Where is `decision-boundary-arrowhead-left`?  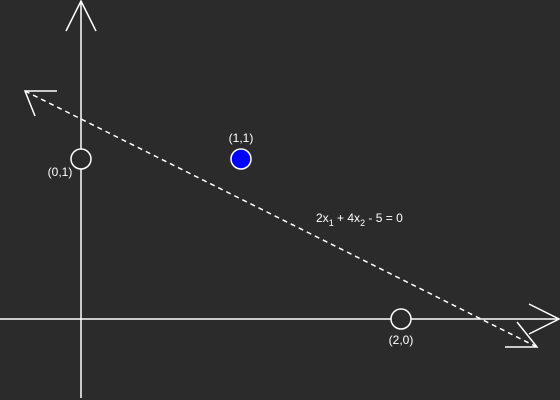
decision-boundary-arrowhead-left is located at coordinates (40, 103).